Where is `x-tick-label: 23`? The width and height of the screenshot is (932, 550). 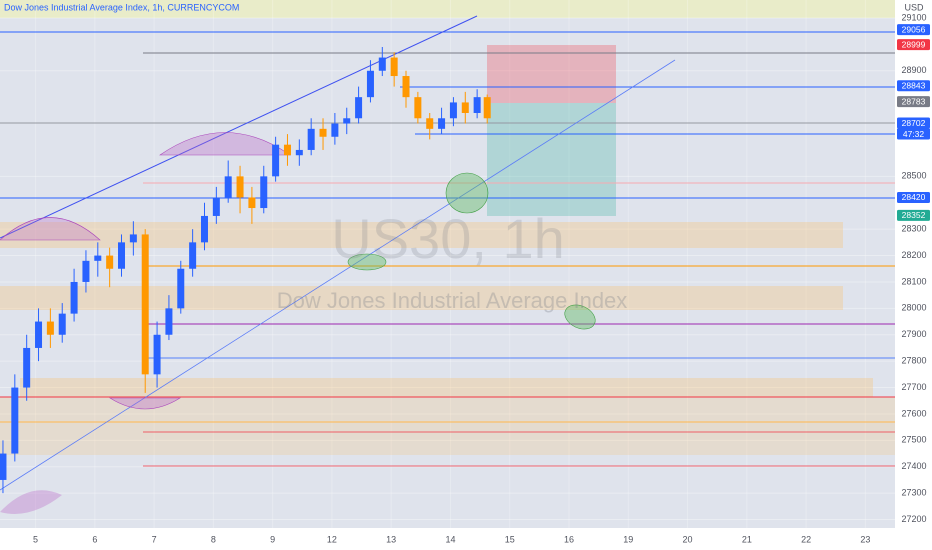
x-tick-label: 23 is located at coordinates (865, 539).